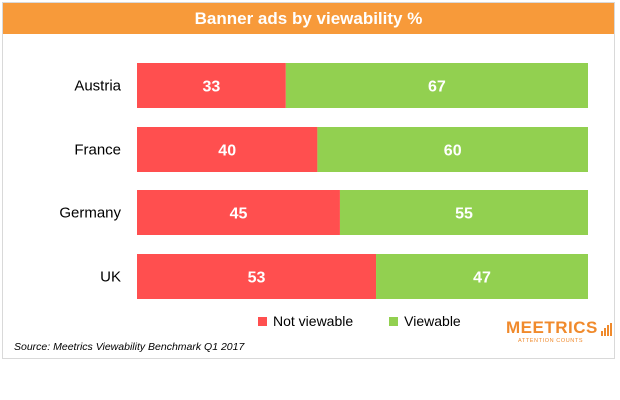  I want to click on category-label-uk: UK, so click(110, 277).